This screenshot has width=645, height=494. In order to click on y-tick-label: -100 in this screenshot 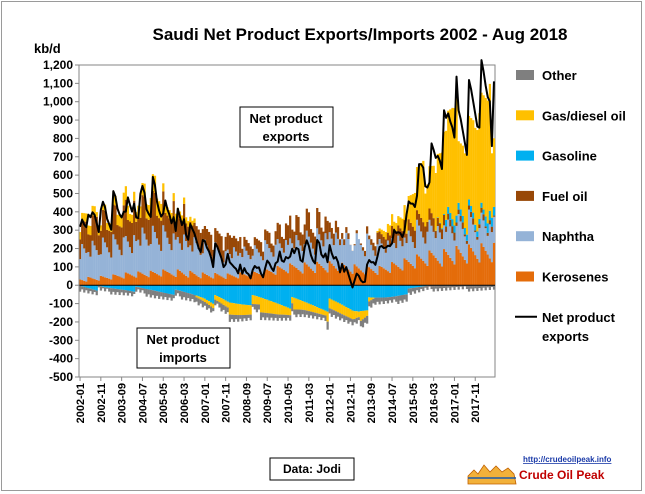, I will do `click(61, 304)`.